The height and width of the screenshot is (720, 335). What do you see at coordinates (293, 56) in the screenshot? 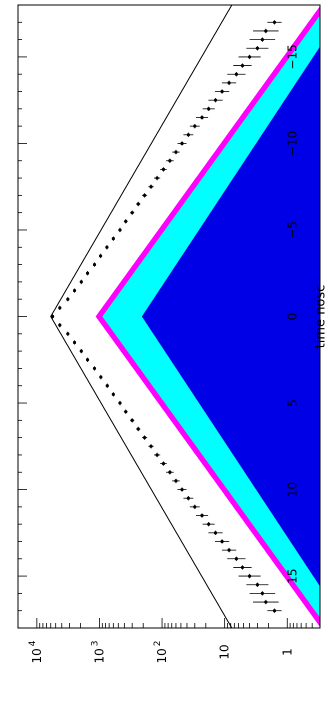
I see `x-tick-label: −15` at bounding box center [293, 56].